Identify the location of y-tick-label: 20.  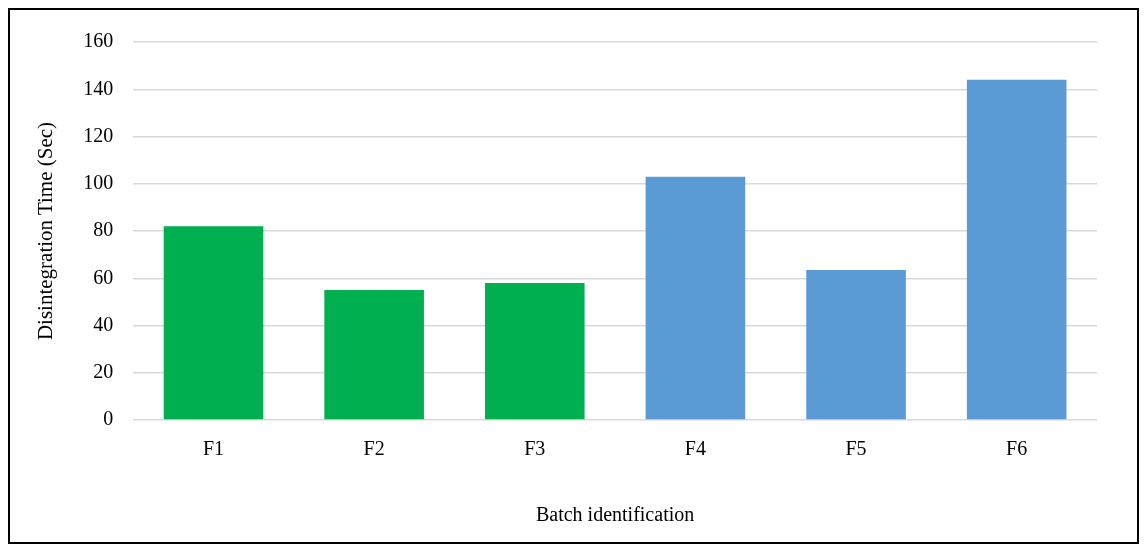
(103, 371).